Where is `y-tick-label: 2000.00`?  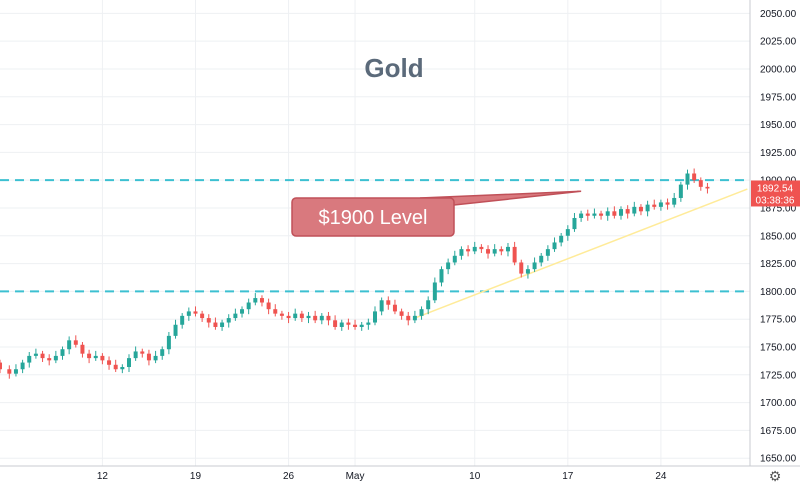 y-tick-label: 2000.00 is located at coordinates (778, 69).